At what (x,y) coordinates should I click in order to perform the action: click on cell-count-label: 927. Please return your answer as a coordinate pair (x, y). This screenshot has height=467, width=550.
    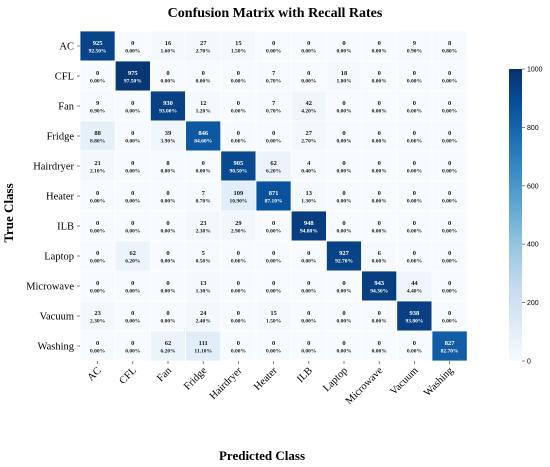
    Looking at the image, I should click on (344, 253).